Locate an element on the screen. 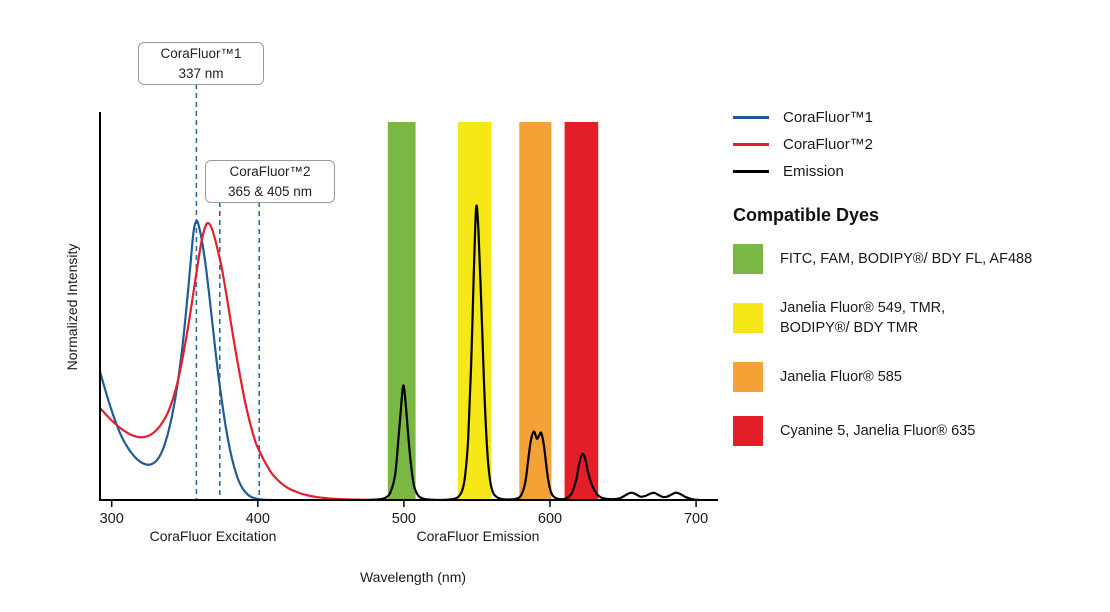 Image resolution: width=1110 pixels, height=612 pixels. callout-1-title: CoraFluor™1 is located at coordinates (201, 53).